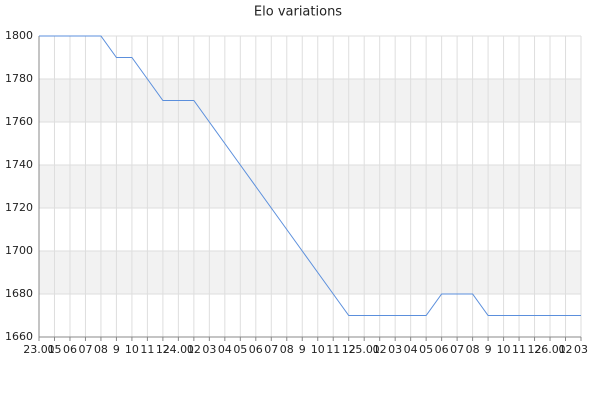 The height and width of the screenshot is (400, 600). Describe the element at coordinates (19, 78) in the screenshot. I see `y-tick-label: 1780` at that location.